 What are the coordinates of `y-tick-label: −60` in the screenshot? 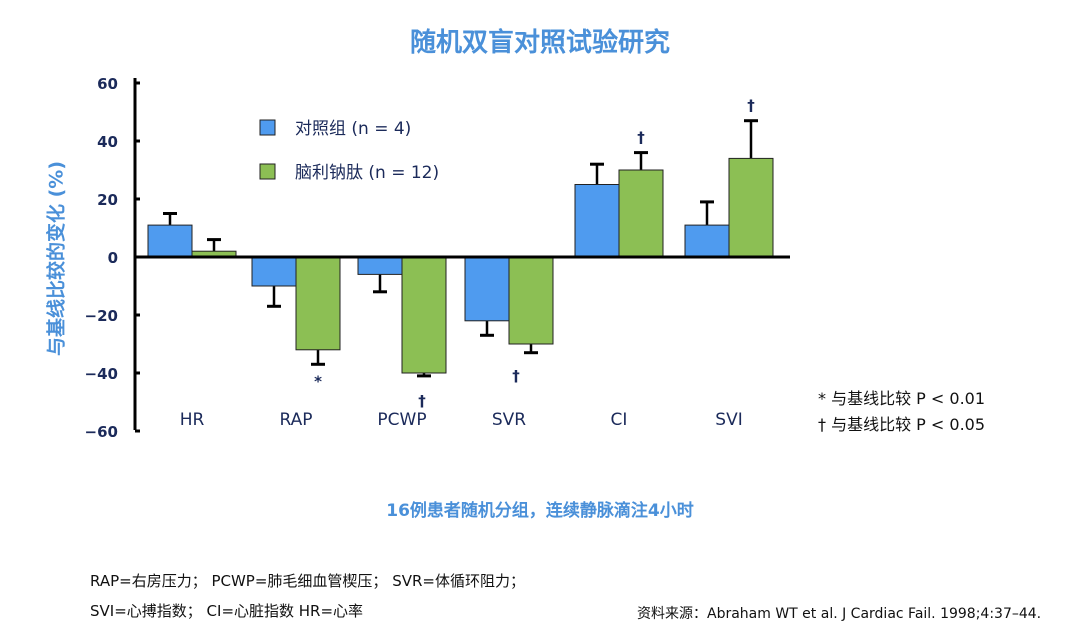 It's located at (101, 432).